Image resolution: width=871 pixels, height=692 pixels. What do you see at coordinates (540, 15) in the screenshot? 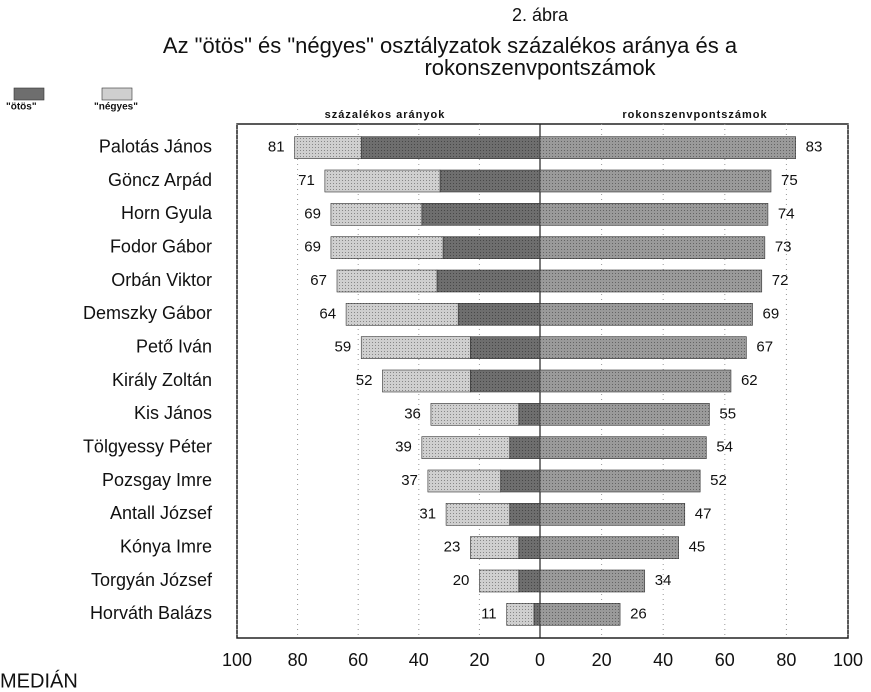
I see `figure-label: 2. ábra` at bounding box center [540, 15].